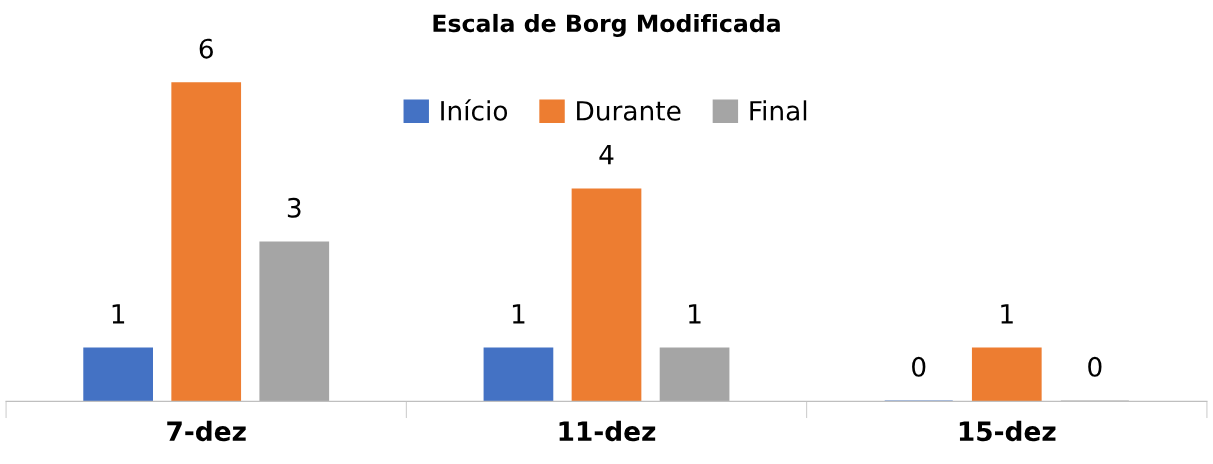 The height and width of the screenshot is (464, 1213). What do you see at coordinates (1007, 431) in the screenshot?
I see `x-tick-label: 15-dez` at bounding box center [1007, 431].